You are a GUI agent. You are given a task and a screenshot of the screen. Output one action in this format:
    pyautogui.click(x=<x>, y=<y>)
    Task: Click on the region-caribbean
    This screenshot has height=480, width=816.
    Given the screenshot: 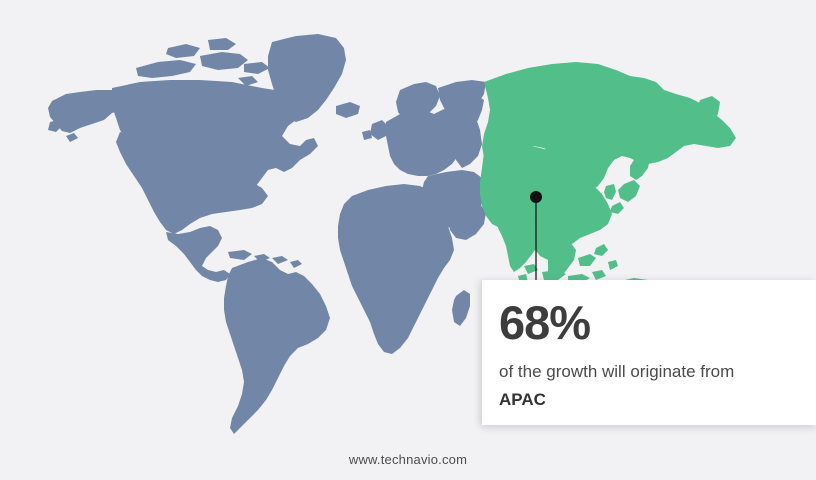 What is the action you would take?
    pyautogui.click(x=265, y=259)
    